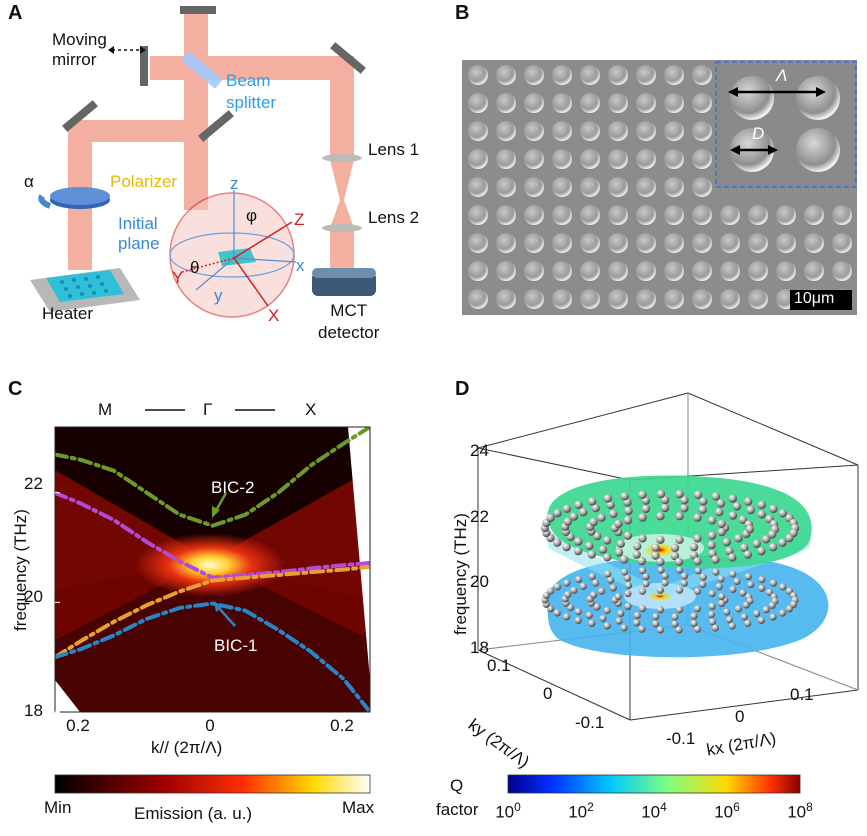  I want to click on c-xlabel: k// (2π/Λ), so click(187, 747).